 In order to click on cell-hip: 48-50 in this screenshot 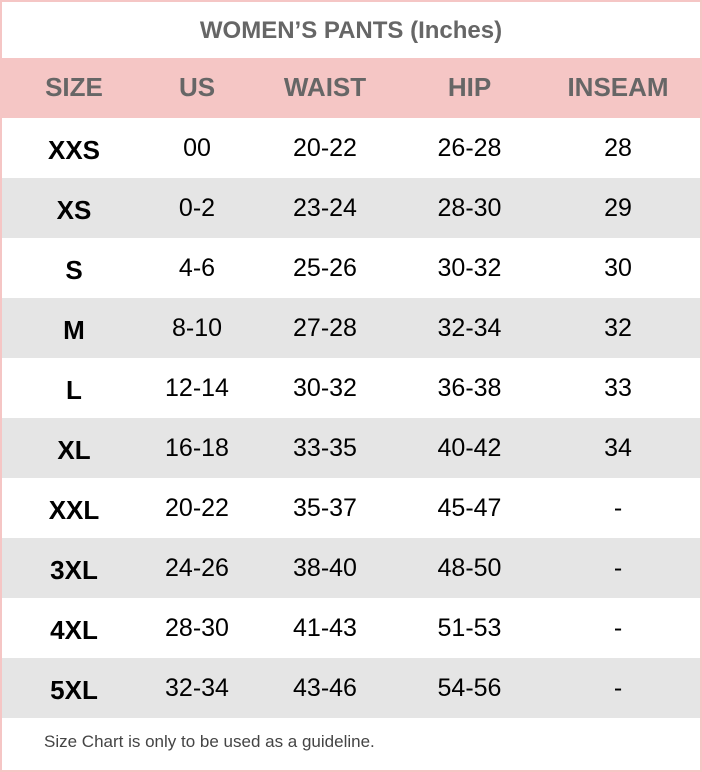, I will do `click(469, 568)`.